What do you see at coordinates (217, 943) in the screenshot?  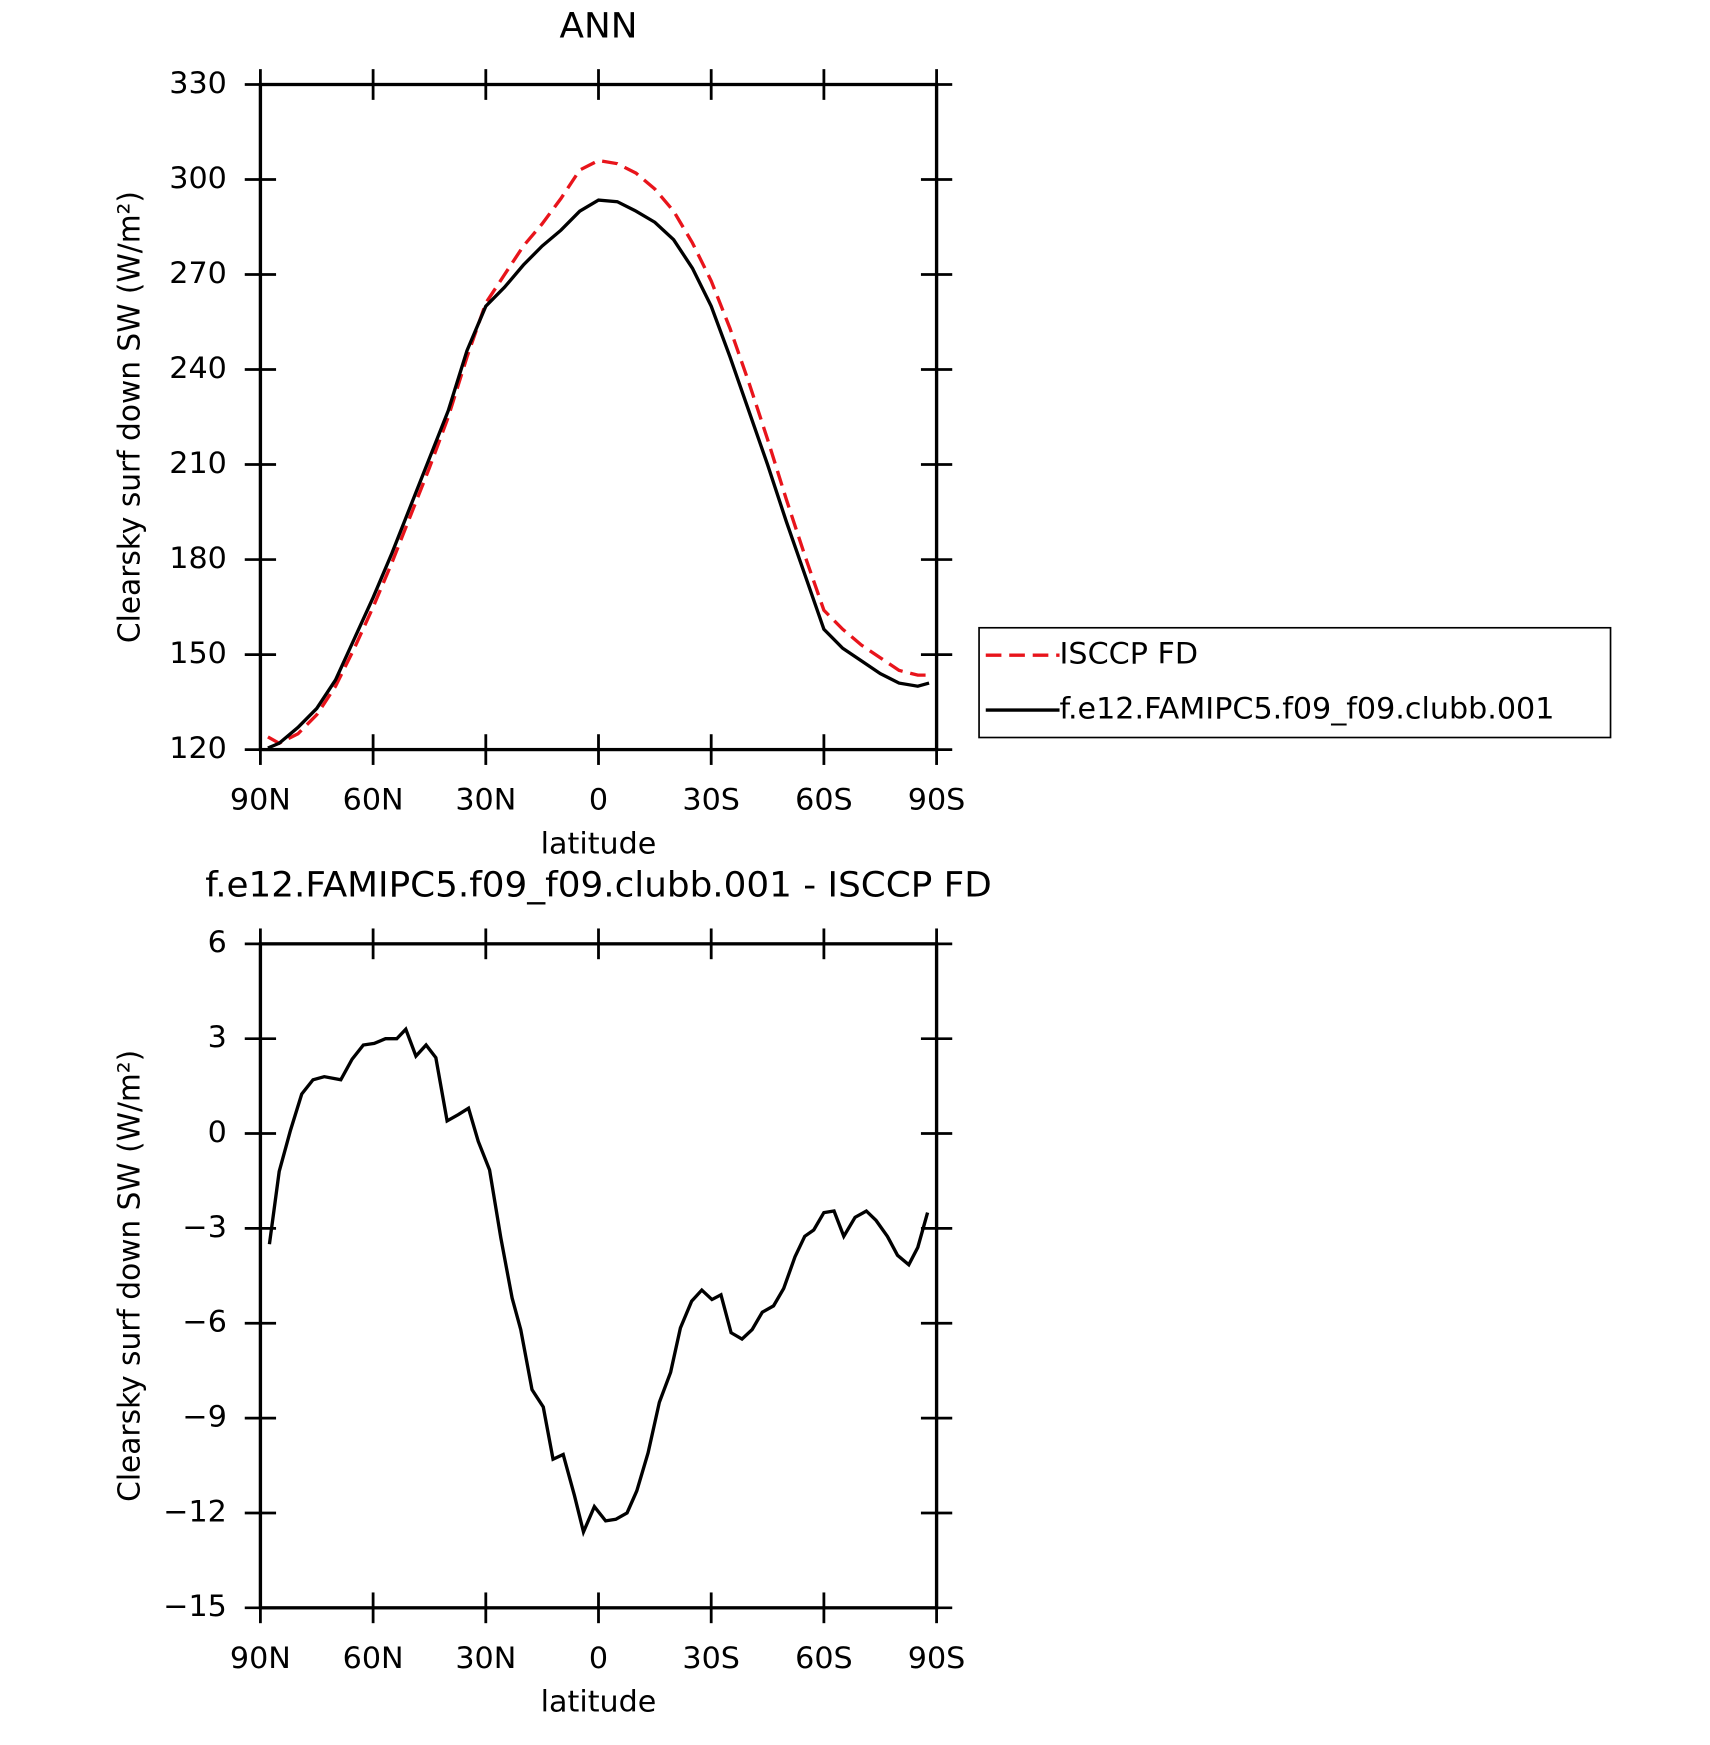 I see `y-tick-label: 6` at bounding box center [217, 943].